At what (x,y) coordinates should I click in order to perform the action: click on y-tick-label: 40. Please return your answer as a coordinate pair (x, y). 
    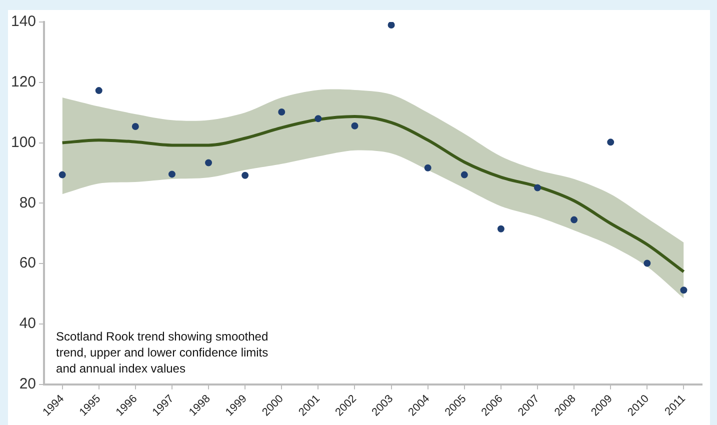
    Looking at the image, I should click on (27, 323).